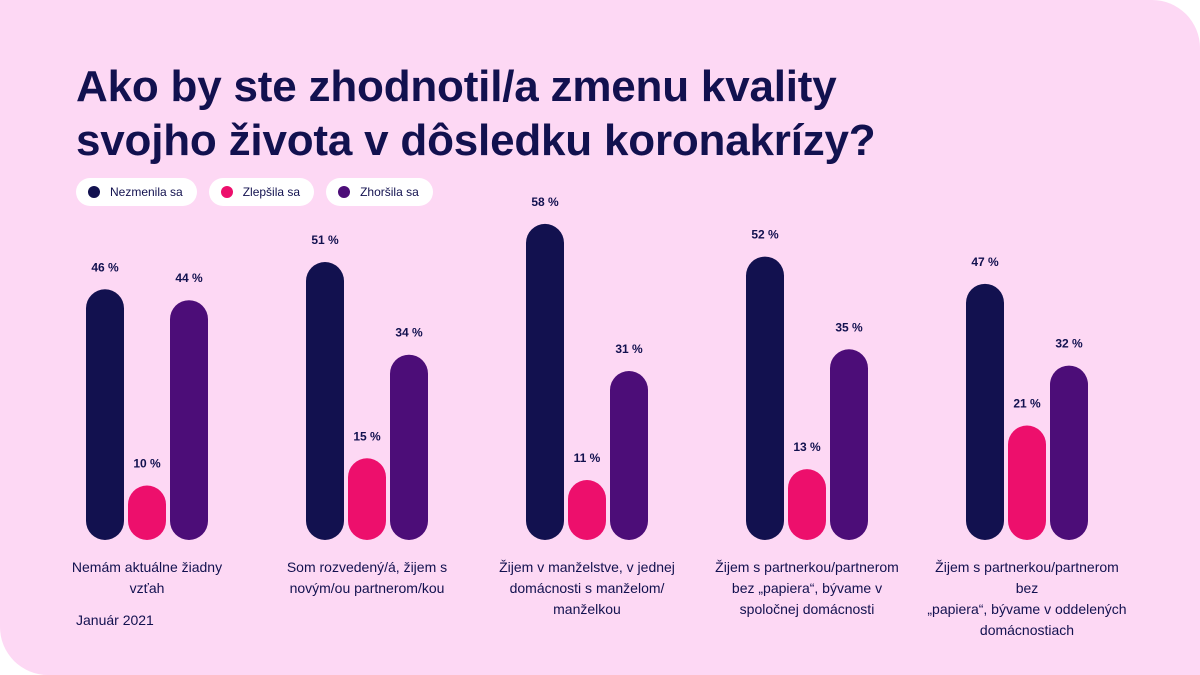 This screenshot has width=1200, height=675. What do you see at coordinates (147, 464) in the screenshot?
I see `value-label-zlepsila-1: 10 %` at bounding box center [147, 464].